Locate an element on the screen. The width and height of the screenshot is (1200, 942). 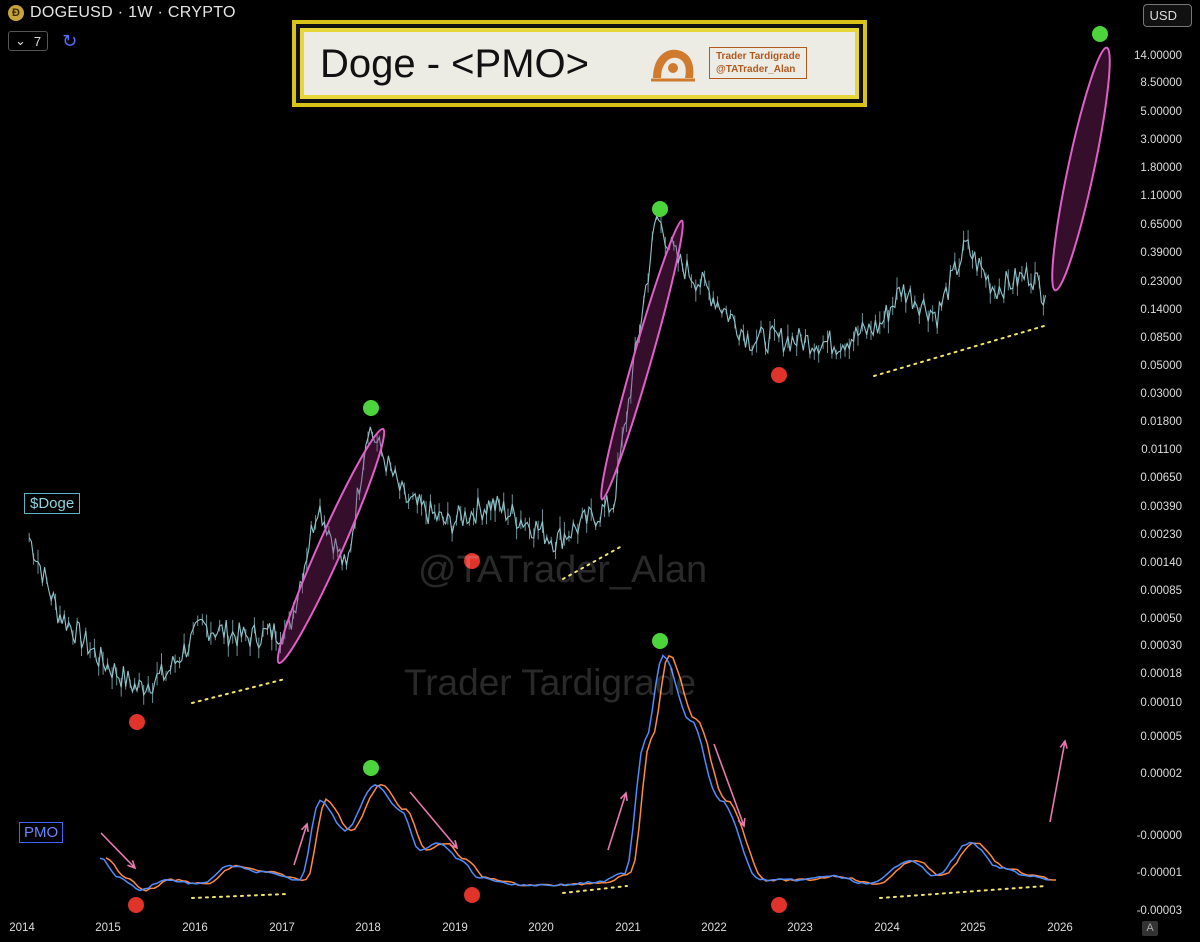
logo-line-2: @TATrader_Alan is located at coordinates (756, 69).